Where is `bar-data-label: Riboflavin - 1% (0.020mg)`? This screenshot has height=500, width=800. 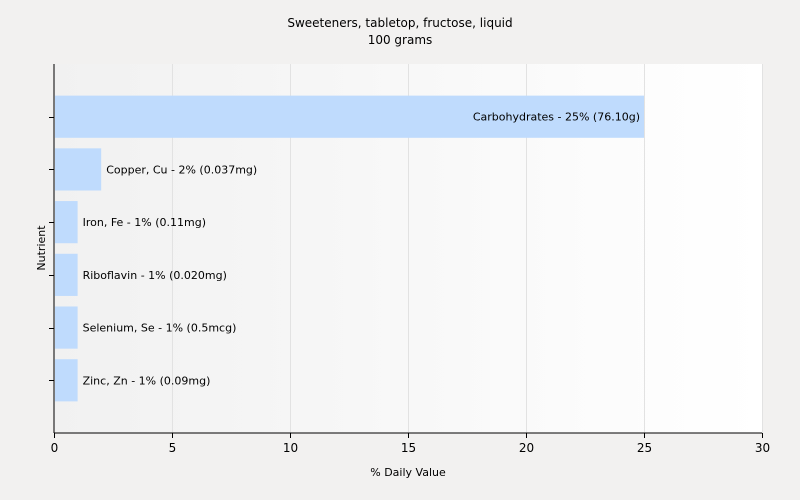 bar-data-label: Riboflavin - 1% (0.020mg) is located at coordinates (155, 275).